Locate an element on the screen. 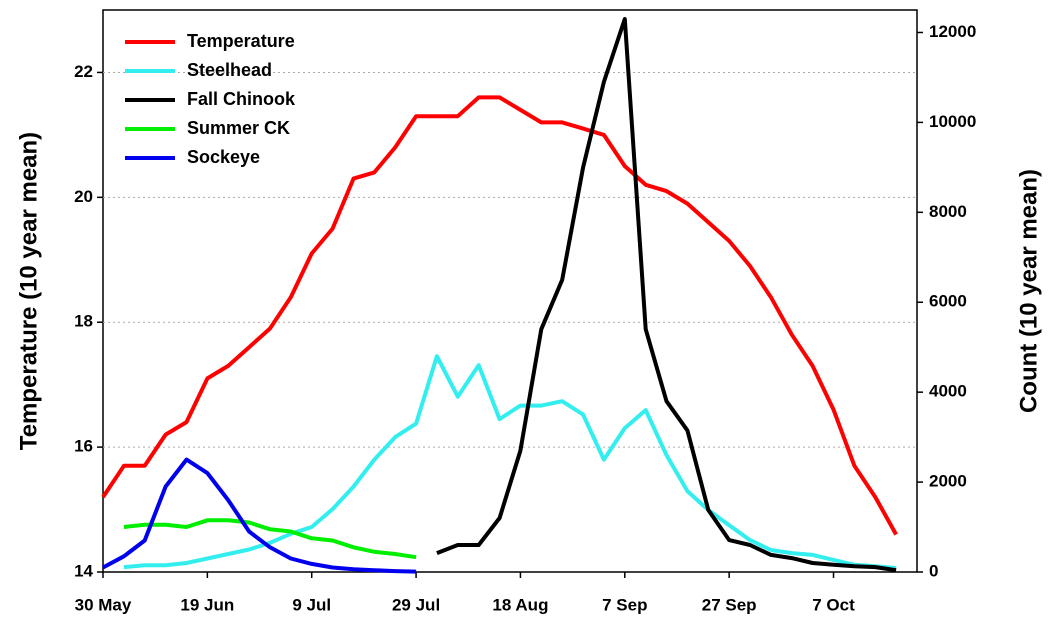  y2-tick-label: 0 is located at coordinates (933, 570).